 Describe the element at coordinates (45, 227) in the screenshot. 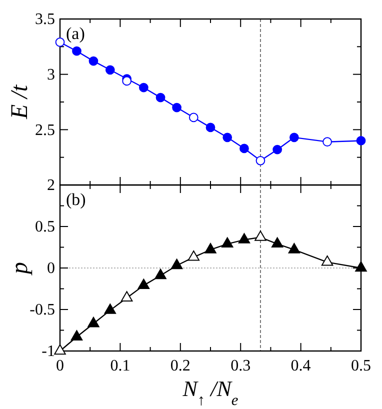

I see `y-tick-label: 0.5` at that location.